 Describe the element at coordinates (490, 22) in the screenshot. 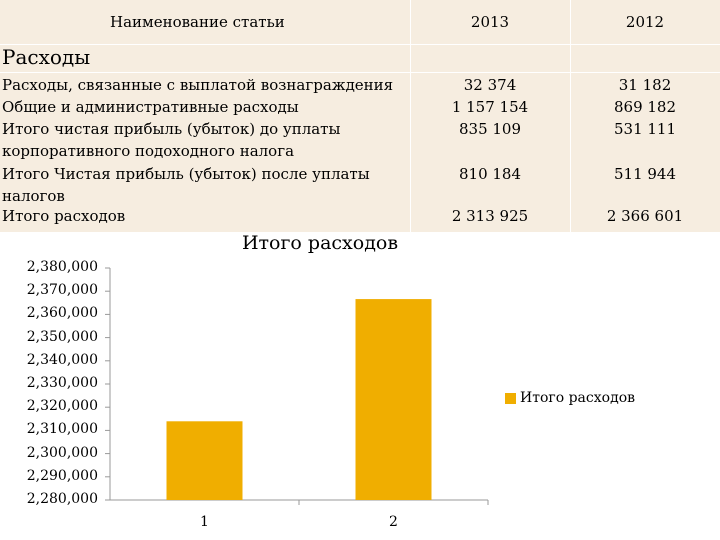

I see `column-header-2013: 2013` at that location.